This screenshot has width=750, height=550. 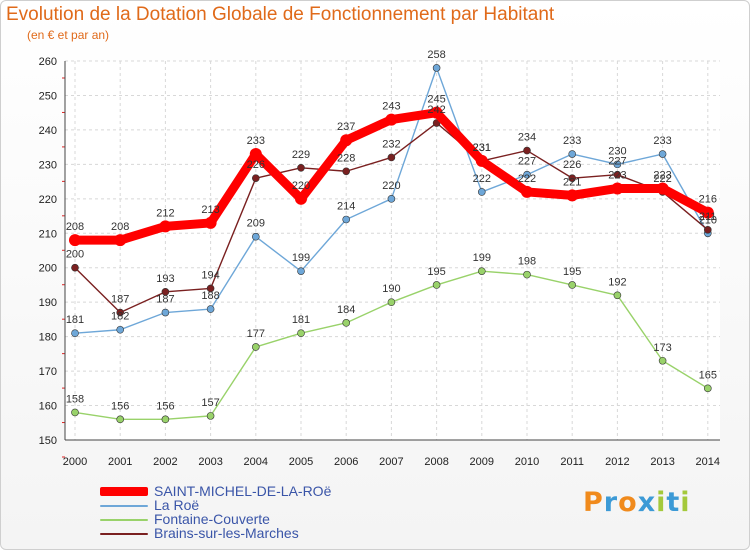 What do you see at coordinates (256, 334) in the screenshot?
I see `data-label: 177` at bounding box center [256, 334].